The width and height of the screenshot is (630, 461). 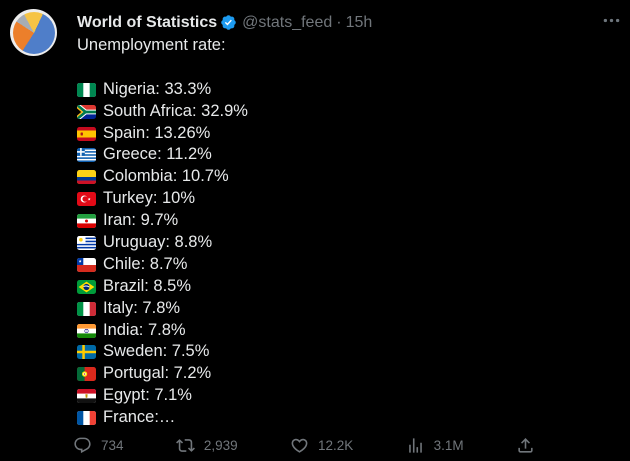 I want to click on list-item: Italy: 7.8%, so click(x=338, y=309).